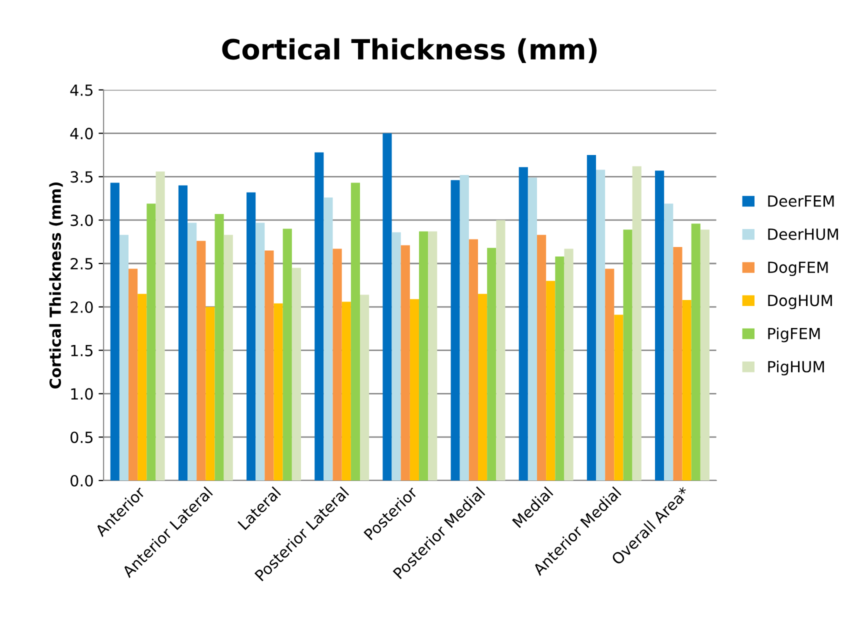  What do you see at coordinates (81, 134) in the screenshot?
I see `y-tick-label: 4.0` at bounding box center [81, 134].